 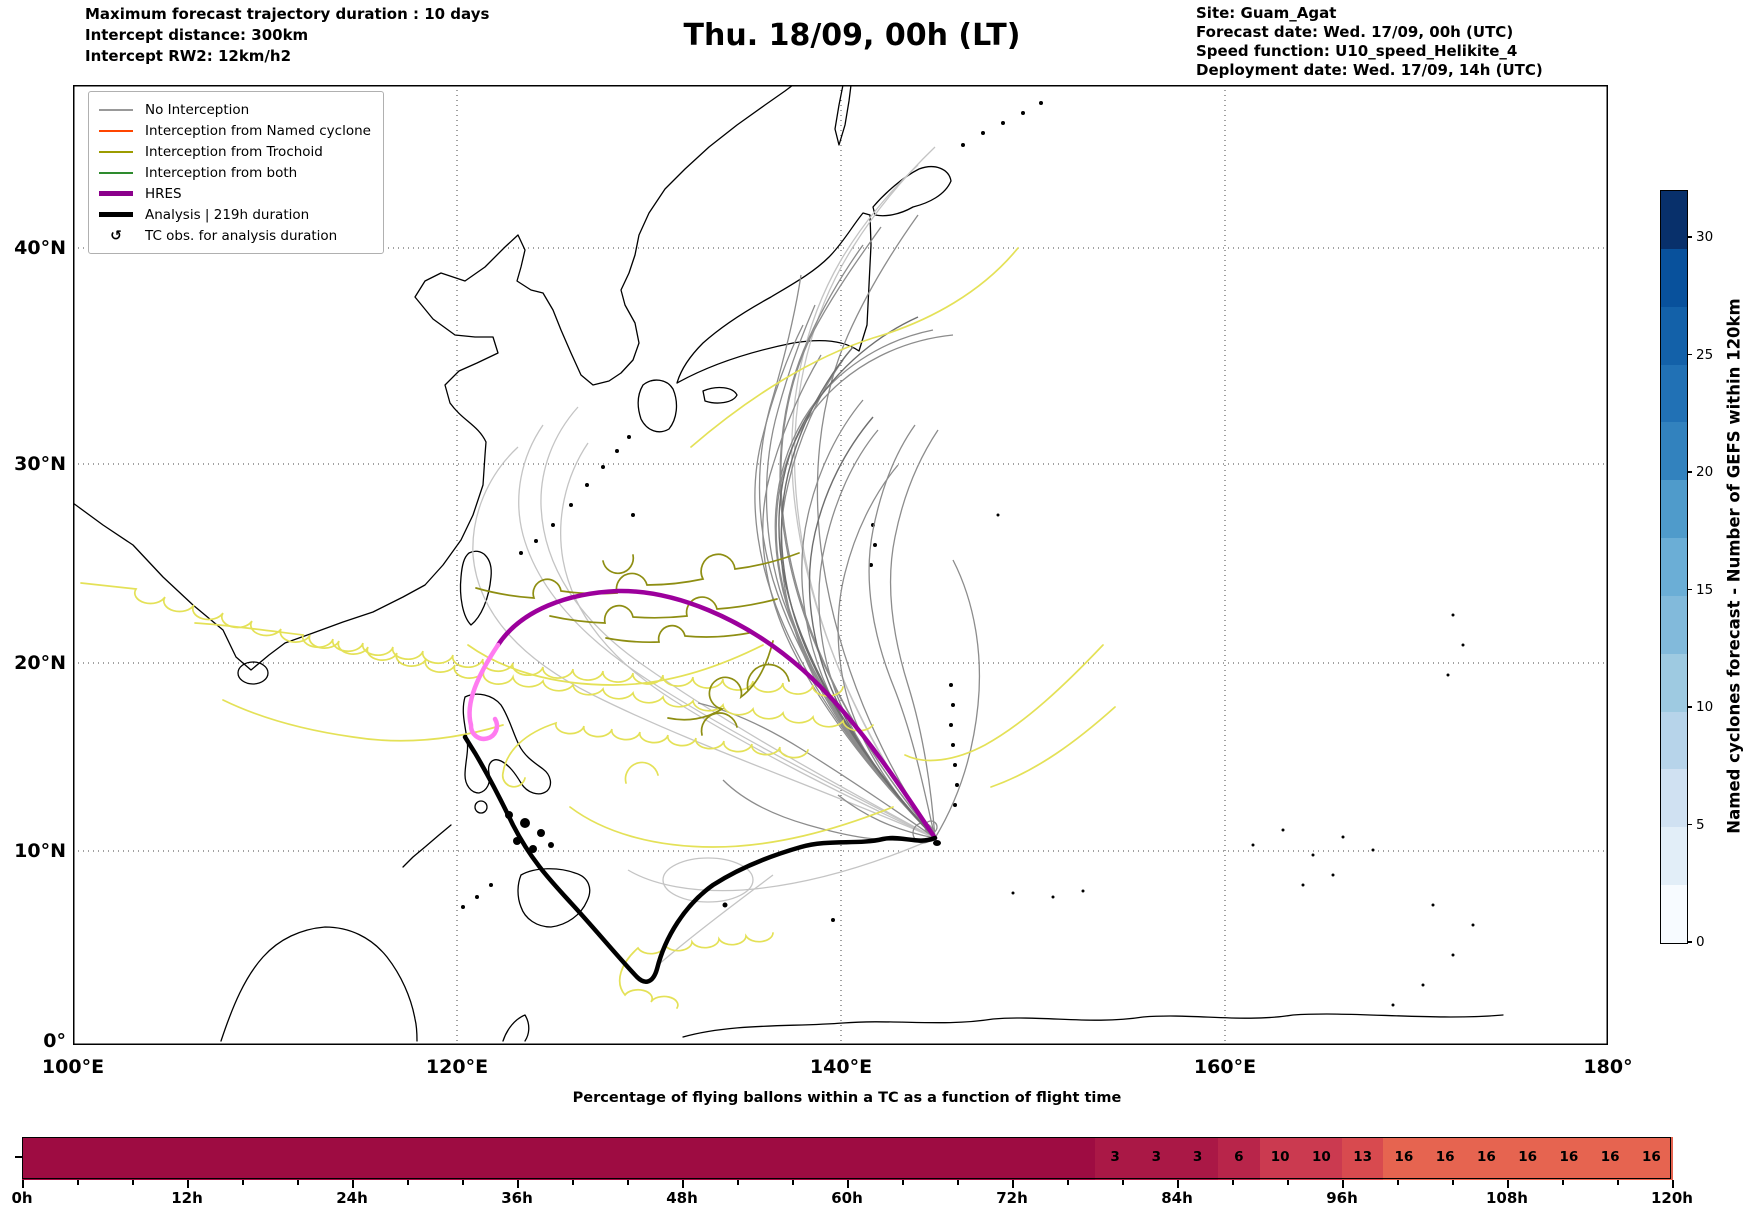 I want to click on intercept-rw2-text: Intercept RW2: 12km/h2, so click(x=188, y=56).